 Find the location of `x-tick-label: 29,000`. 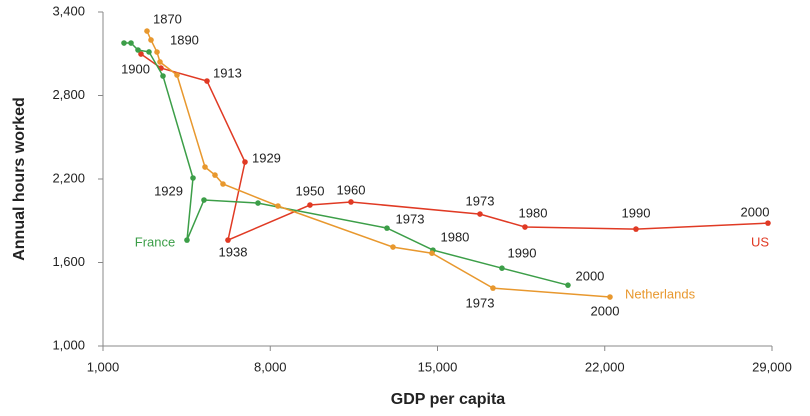

x-tick-label: 29,000 is located at coordinates (772, 366).